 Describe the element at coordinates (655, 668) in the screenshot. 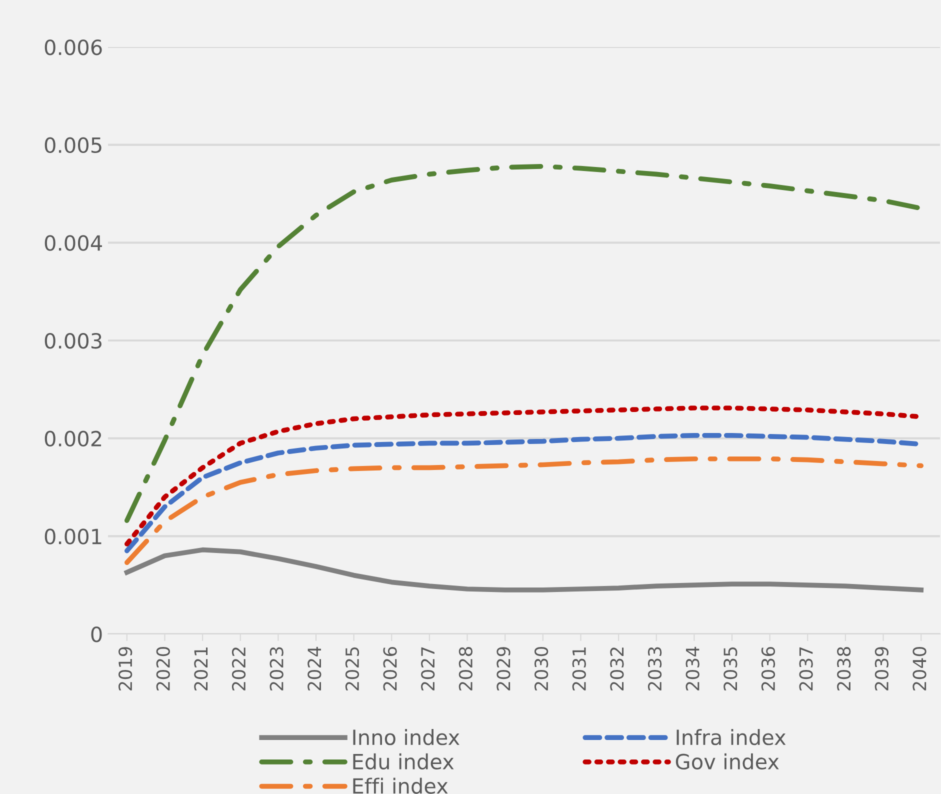

I see `x-tick-label: 2033` at that location.